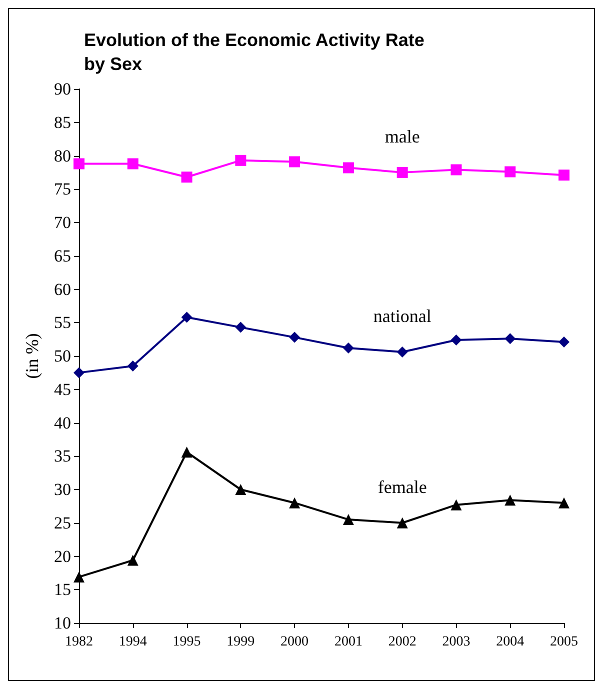  Describe the element at coordinates (132, 642) in the screenshot. I see `x-tick-label: 1994` at that location.